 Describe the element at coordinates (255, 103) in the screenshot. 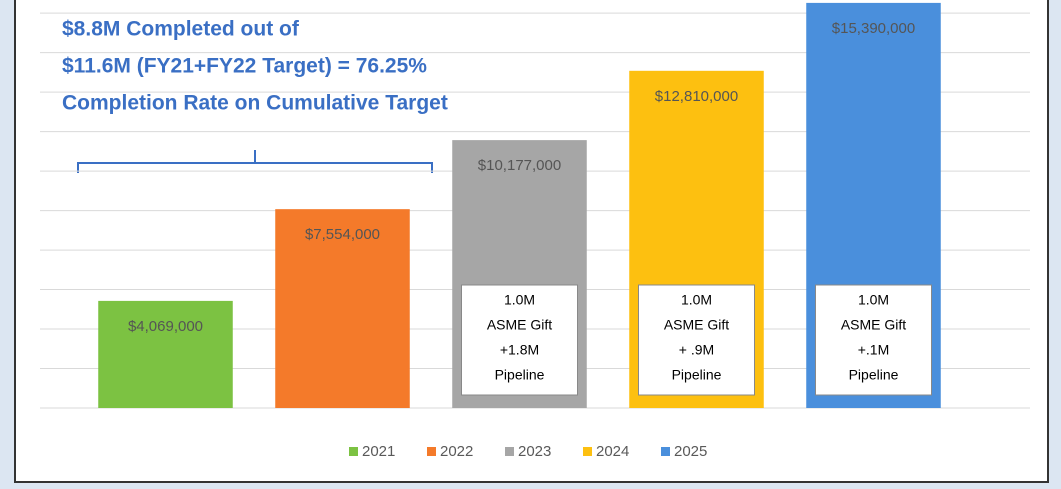

I see `annotation: Completion Rate on Cumulative Target` at that location.